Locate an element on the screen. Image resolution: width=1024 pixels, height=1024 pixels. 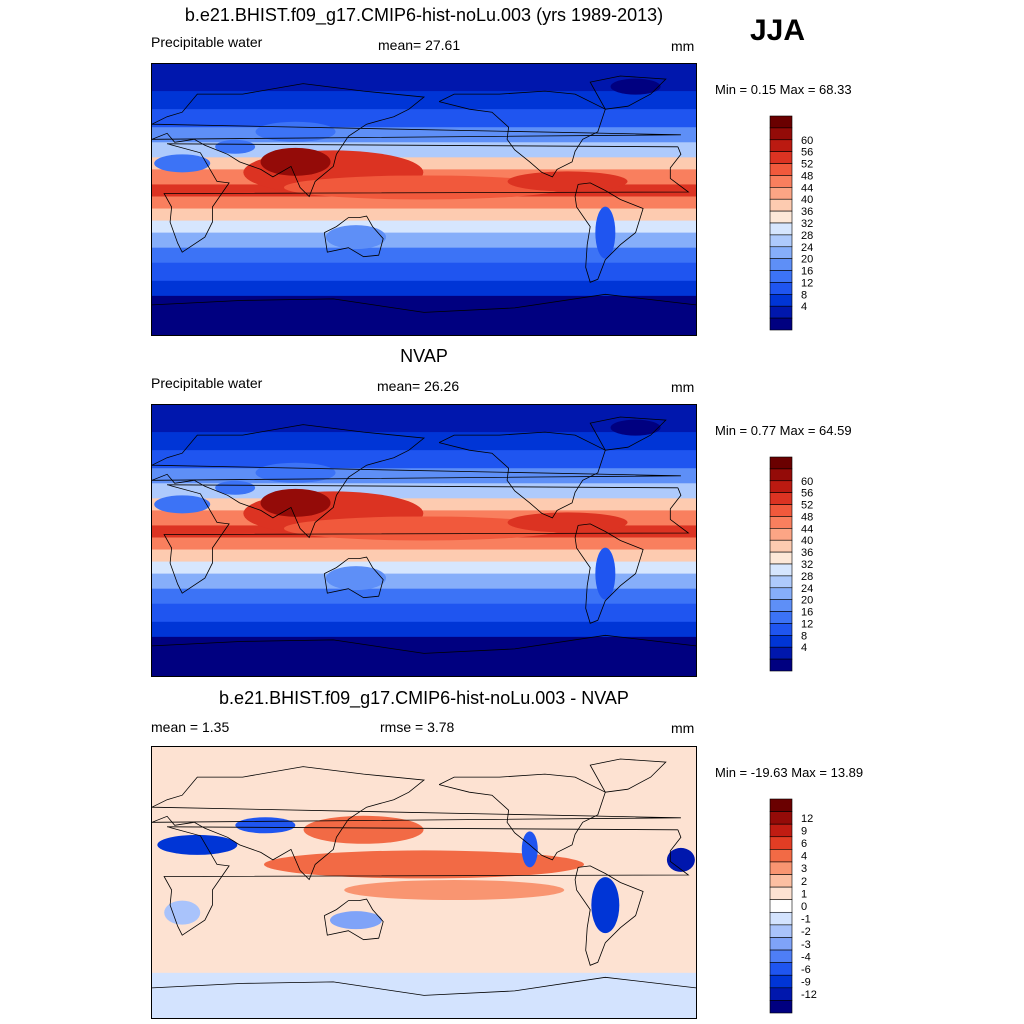
panel2-colorbar: 60 56 52 48 44 40 36 32 28 24 20 16 12 8 4 is located at coordinates (804, 566).